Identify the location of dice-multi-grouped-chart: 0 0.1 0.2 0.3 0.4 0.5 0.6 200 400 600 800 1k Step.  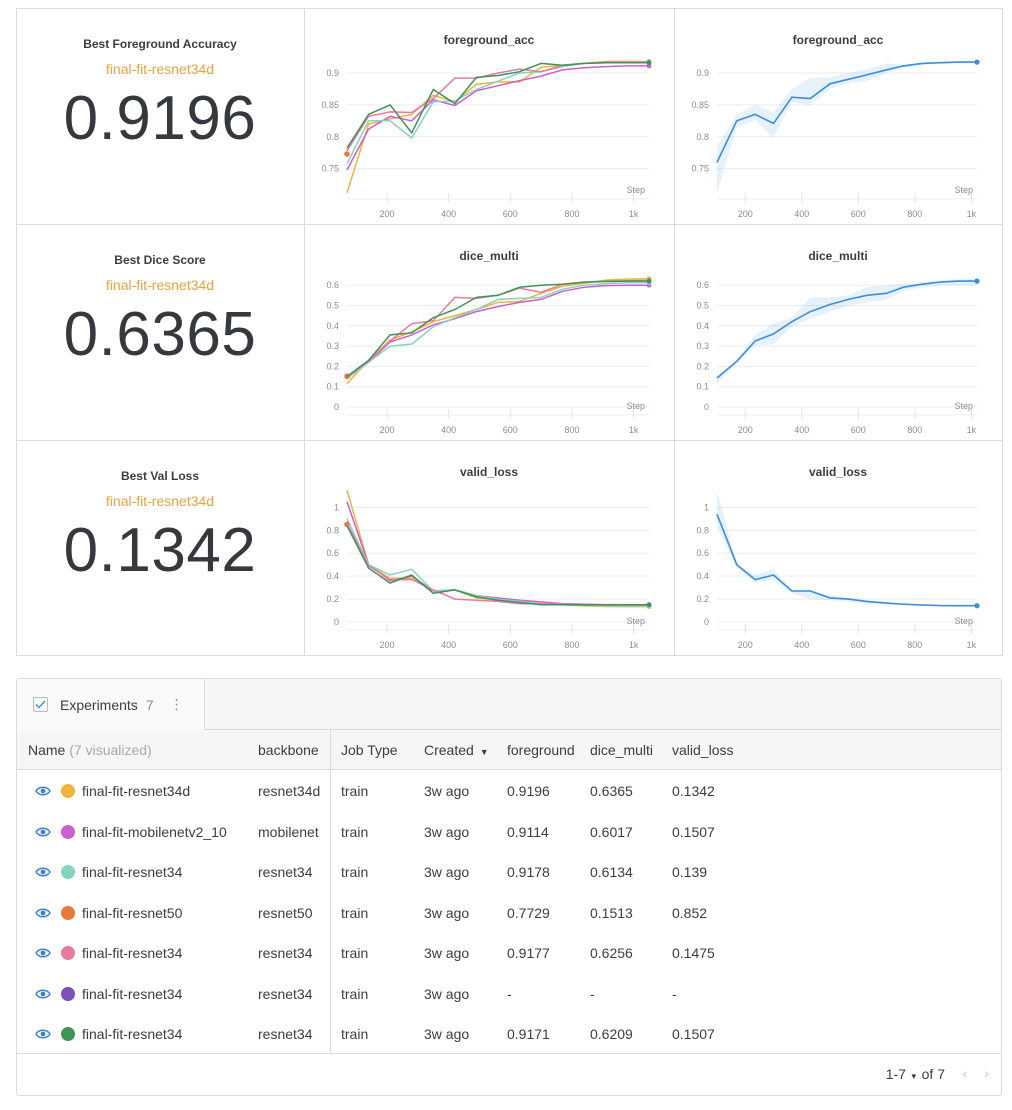
(839, 333).